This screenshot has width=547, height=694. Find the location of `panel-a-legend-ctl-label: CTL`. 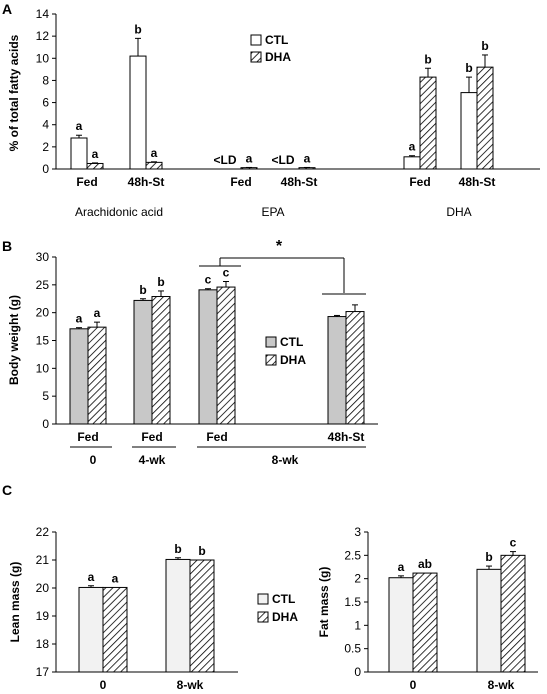

panel-a-legend-ctl-label: CTL is located at coordinates (276, 40).